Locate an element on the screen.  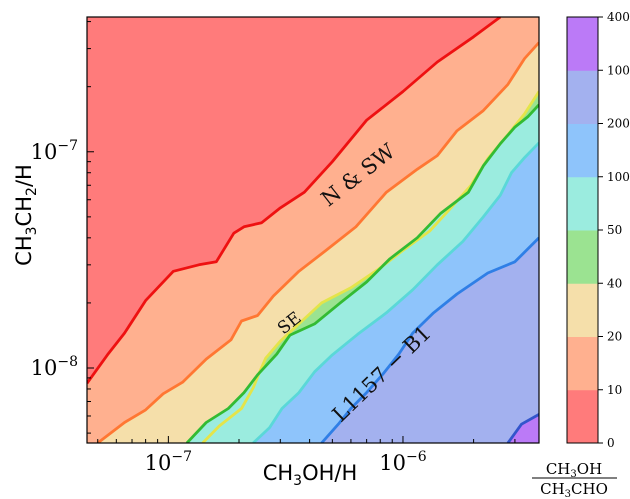
x-tick-label: 10⁻⁷ is located at coordinates (168, 462).